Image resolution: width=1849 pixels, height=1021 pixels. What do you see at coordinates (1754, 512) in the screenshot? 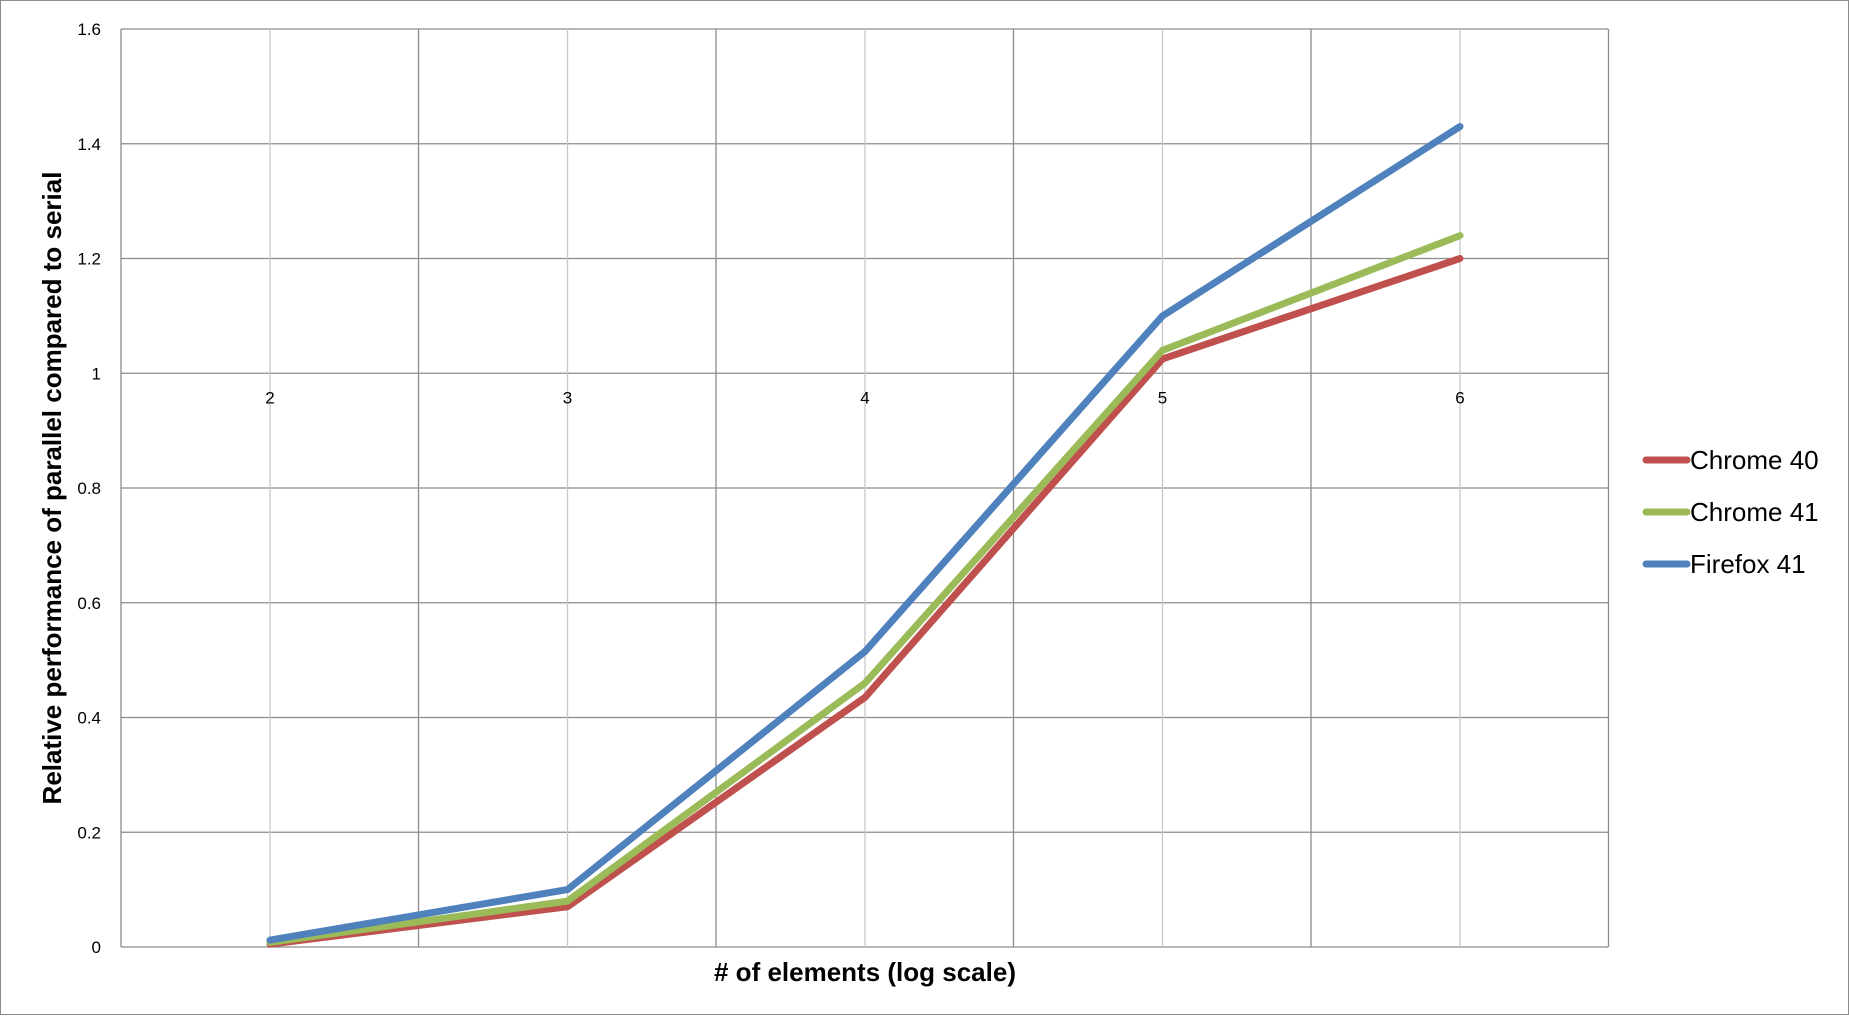
I see `legend-label: Chrome 41` at bounding box center [1754, 512].